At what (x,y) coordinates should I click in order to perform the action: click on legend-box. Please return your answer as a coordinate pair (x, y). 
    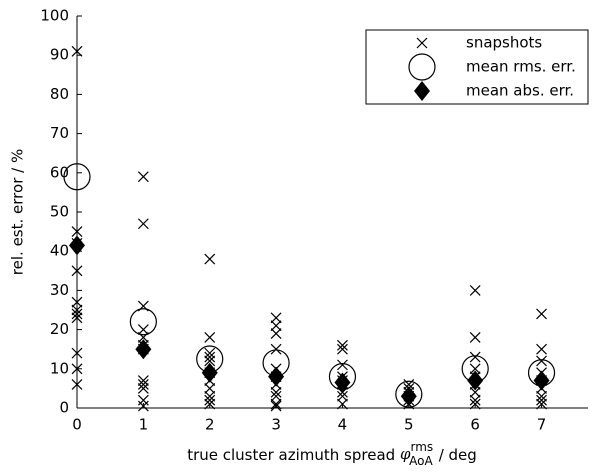
    Looking at the image, I should click on (477, 67).